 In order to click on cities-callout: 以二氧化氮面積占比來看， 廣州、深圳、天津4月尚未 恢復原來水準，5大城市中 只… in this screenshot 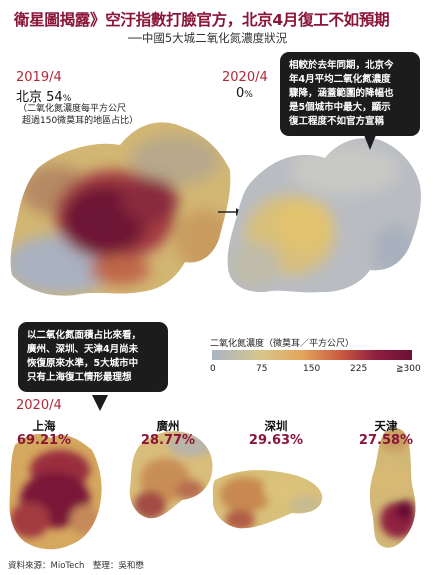, I will do `click(93, 357)`.